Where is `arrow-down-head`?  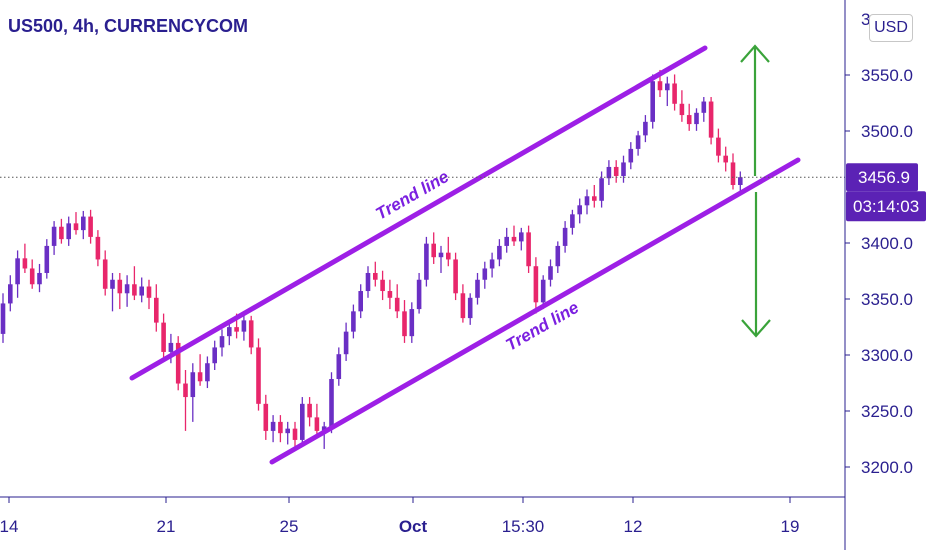
arrow-down-head is located at coordinates (756, 328).